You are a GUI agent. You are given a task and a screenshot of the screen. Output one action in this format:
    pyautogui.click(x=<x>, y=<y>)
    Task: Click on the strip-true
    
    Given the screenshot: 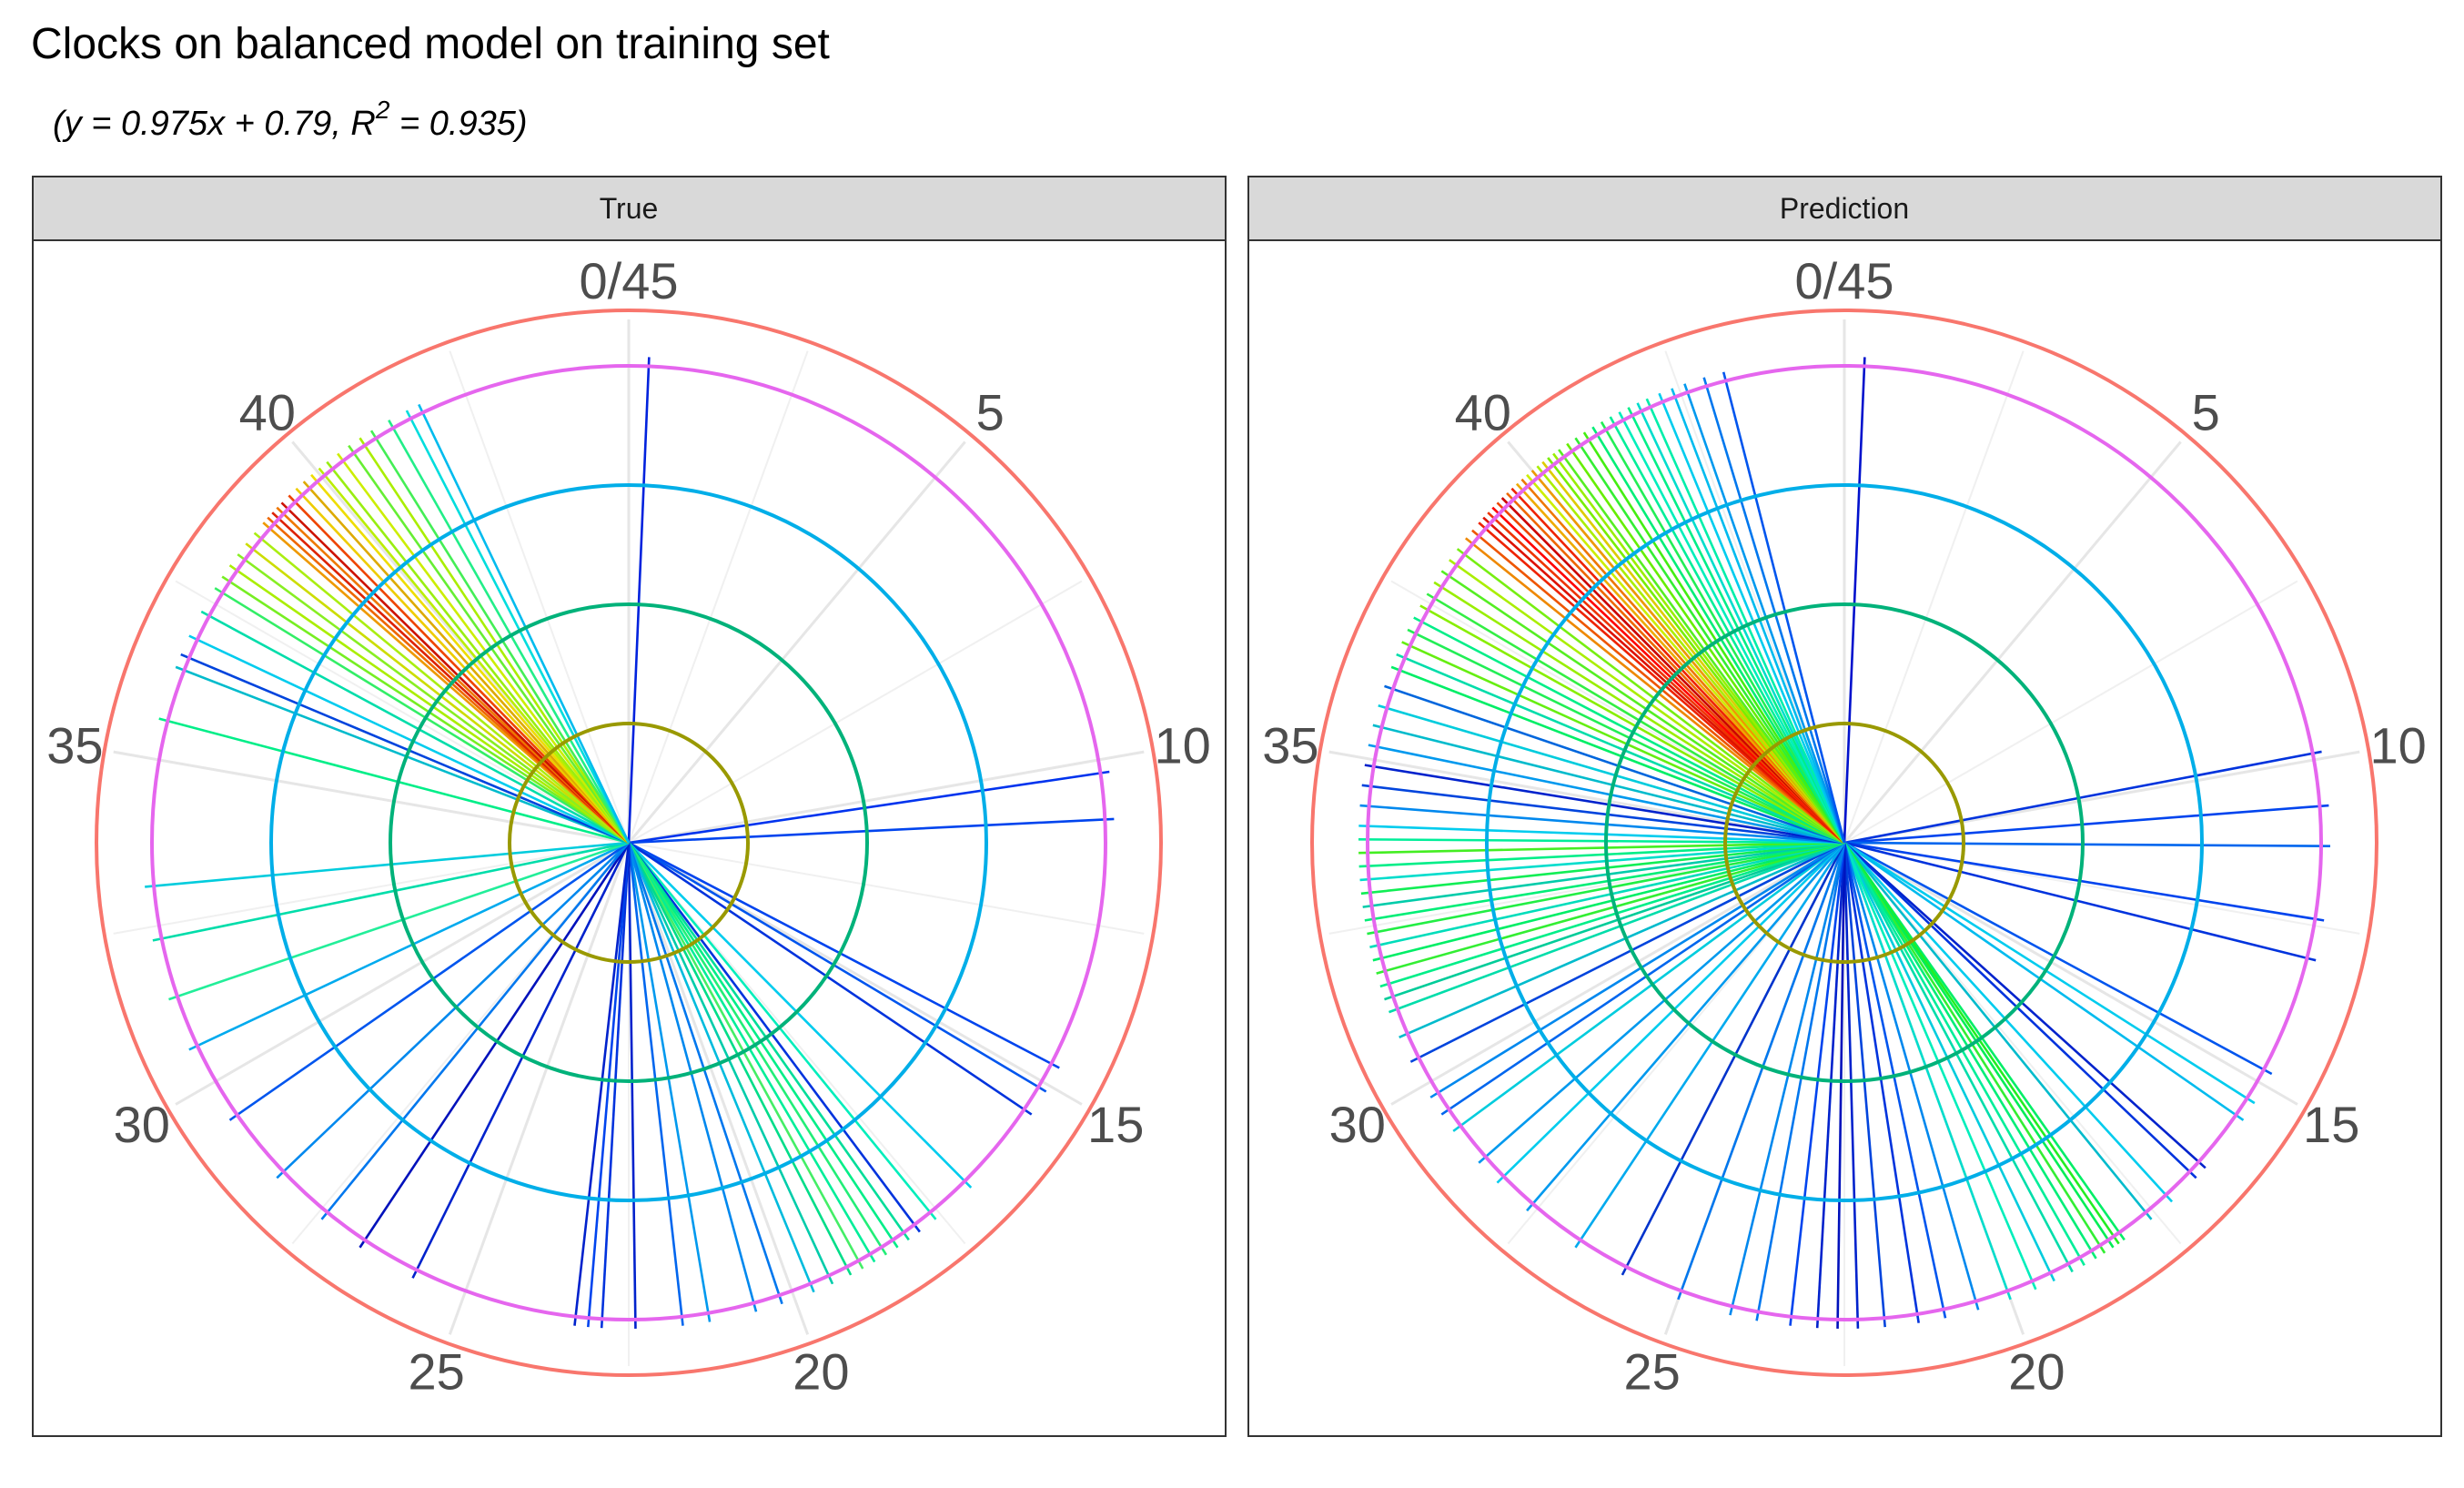 What is the action you would take?
    pyautogui.click(x=629, y=209)
    